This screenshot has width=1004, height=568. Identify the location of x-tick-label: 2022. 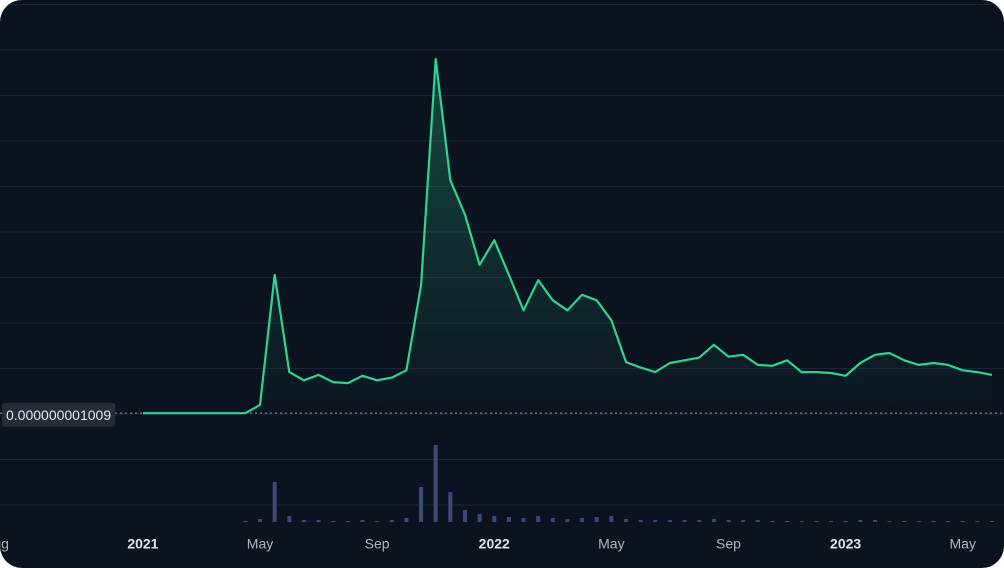
(494, 544).